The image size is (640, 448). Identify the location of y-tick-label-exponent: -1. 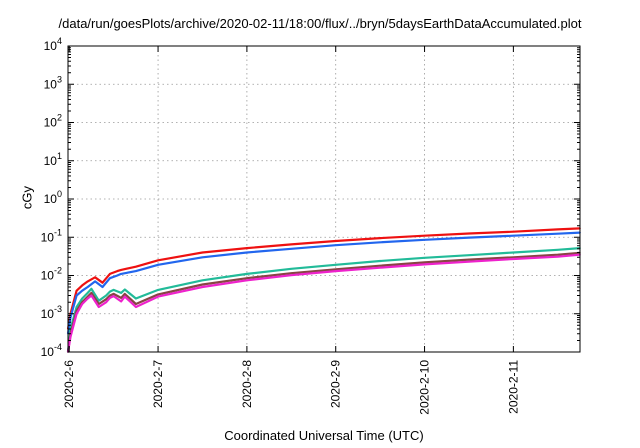
(58, 232).